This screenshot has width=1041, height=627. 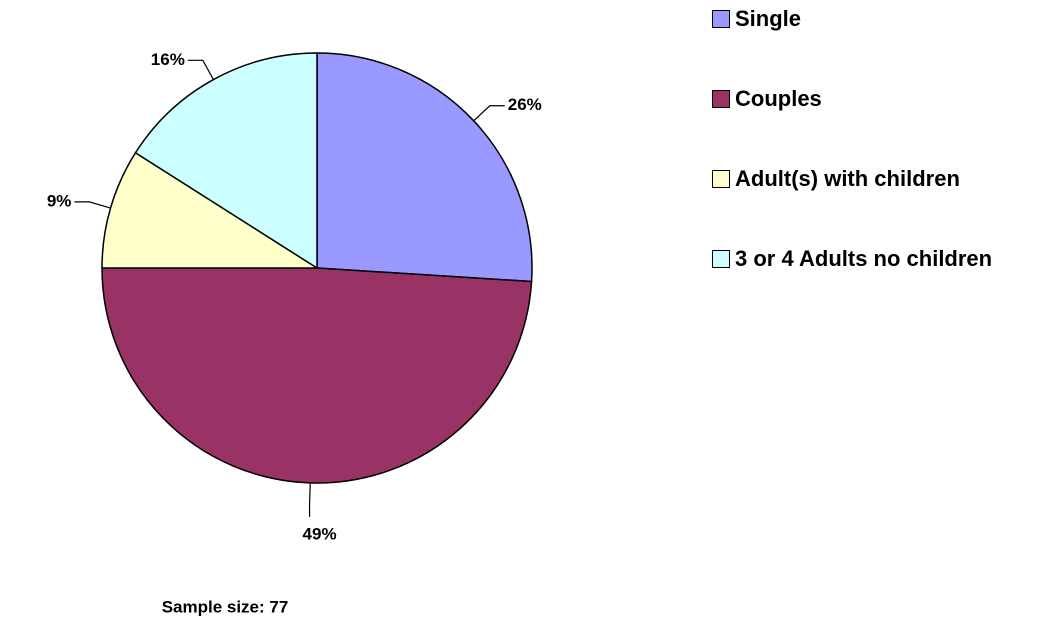 I want to click on data-label: 49%, so click(x=320, y=533).